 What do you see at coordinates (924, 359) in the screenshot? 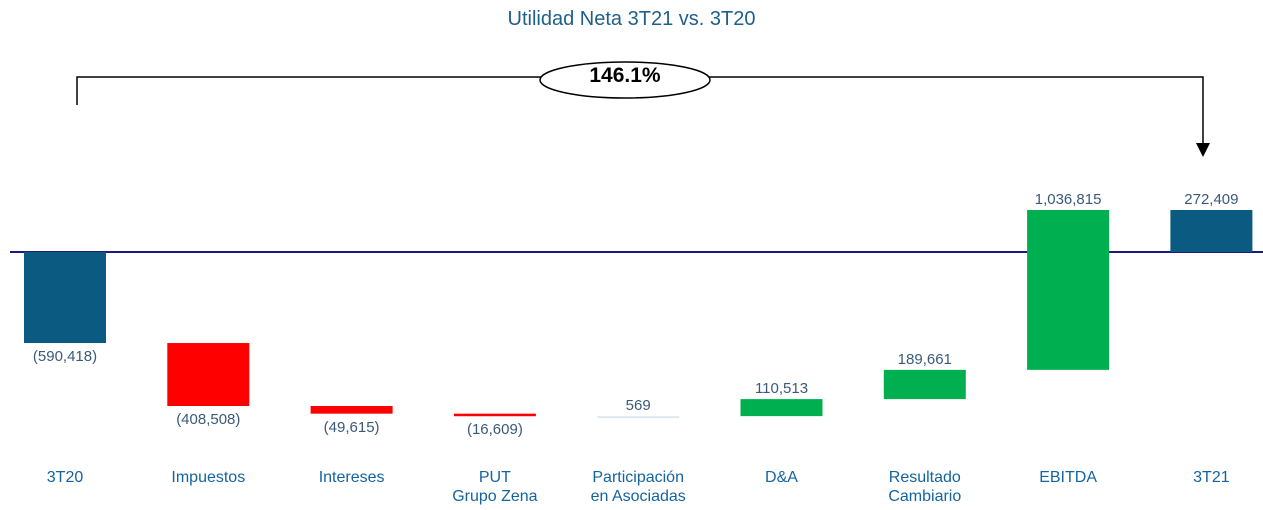
I see `value-label: 189,661` at bounding box center [924, 359].